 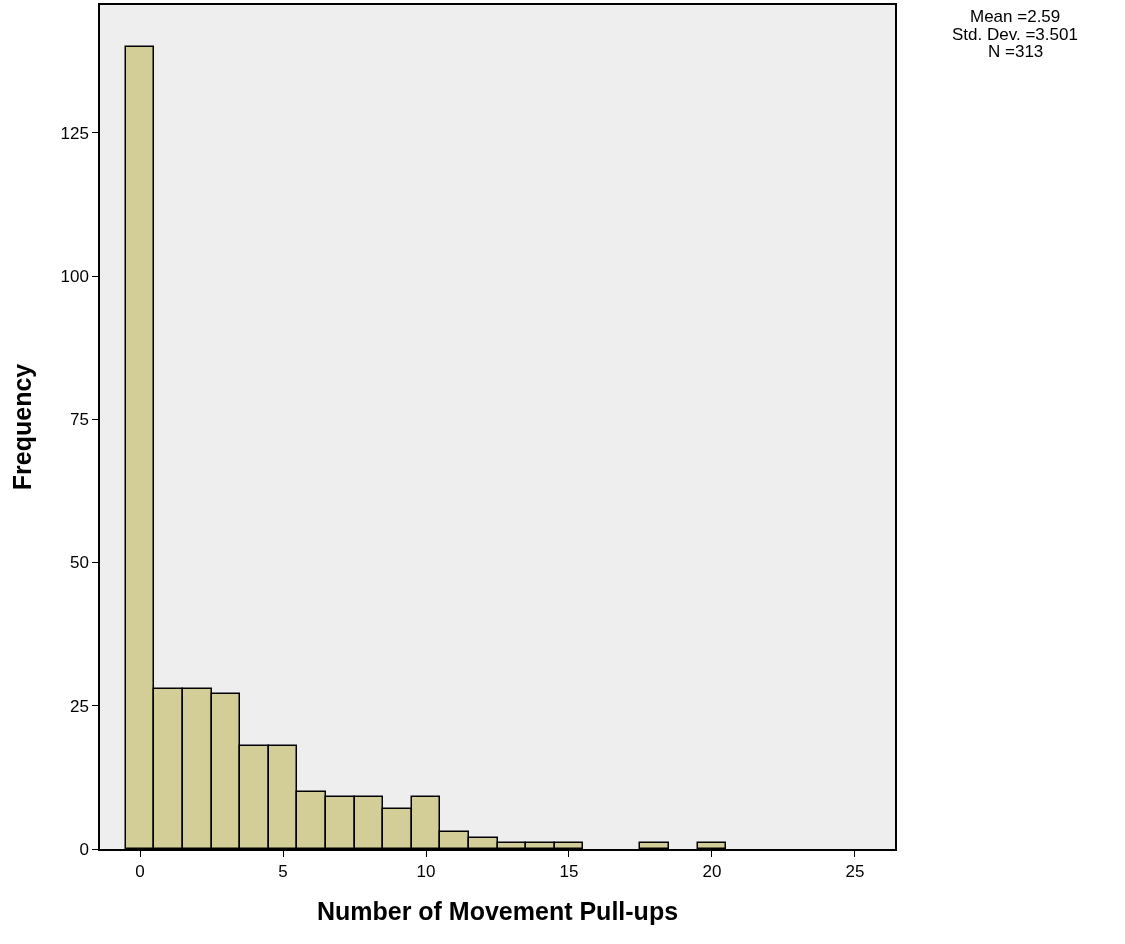 What do you see at coordinates (855, 872) in the screenshot?
I see `x-tick-label: 25` at bounding box center [855, 872].